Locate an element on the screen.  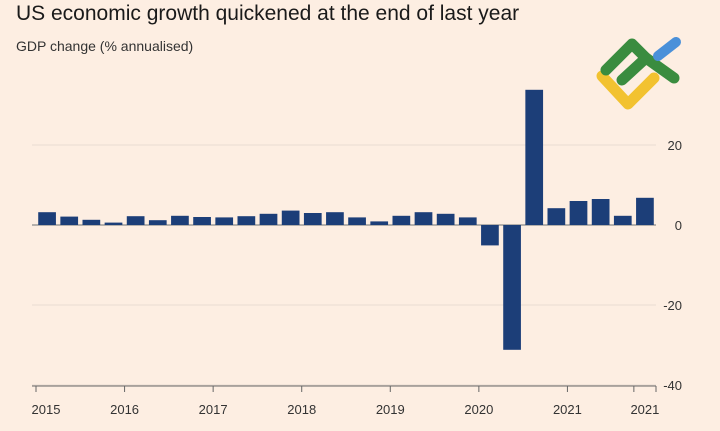
bar-2019-q1 is located at coordinates (401, 220).